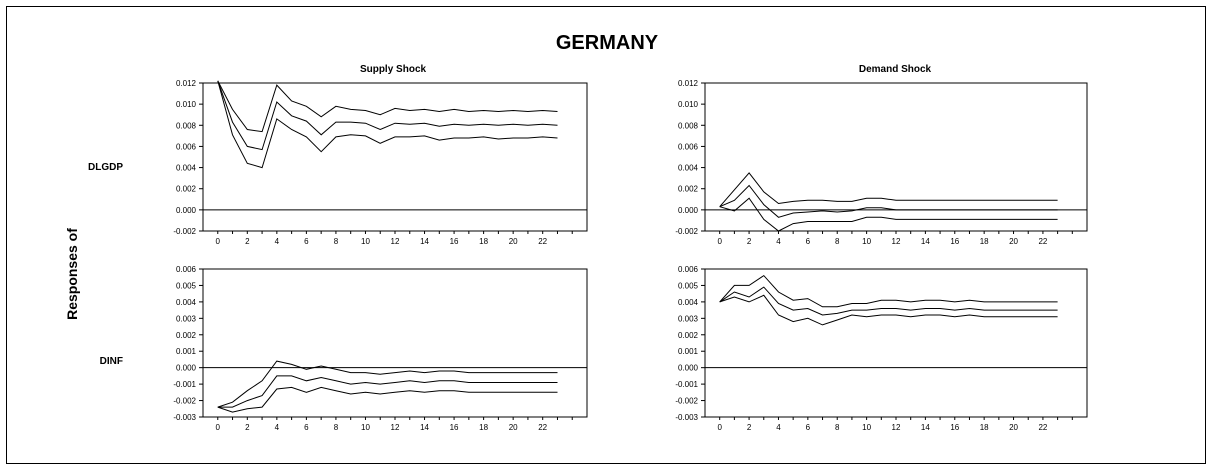  Describe the element at coordinates (895, 69) in the screenshot. I see `col-title-demand: Demand Shock` at that location.